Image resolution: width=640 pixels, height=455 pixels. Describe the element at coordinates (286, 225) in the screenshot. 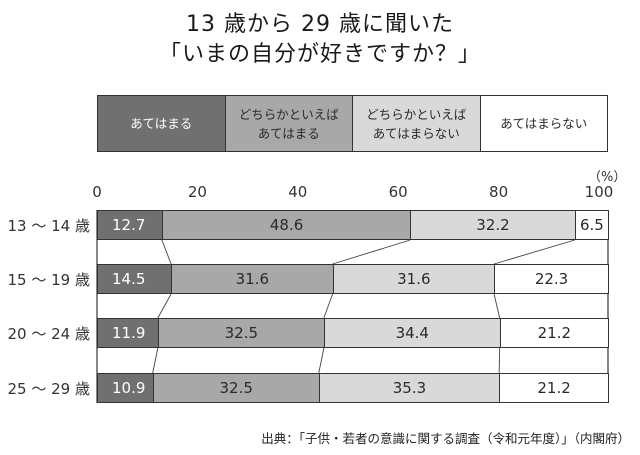

I see `bar-segment: 48.6` at that location.